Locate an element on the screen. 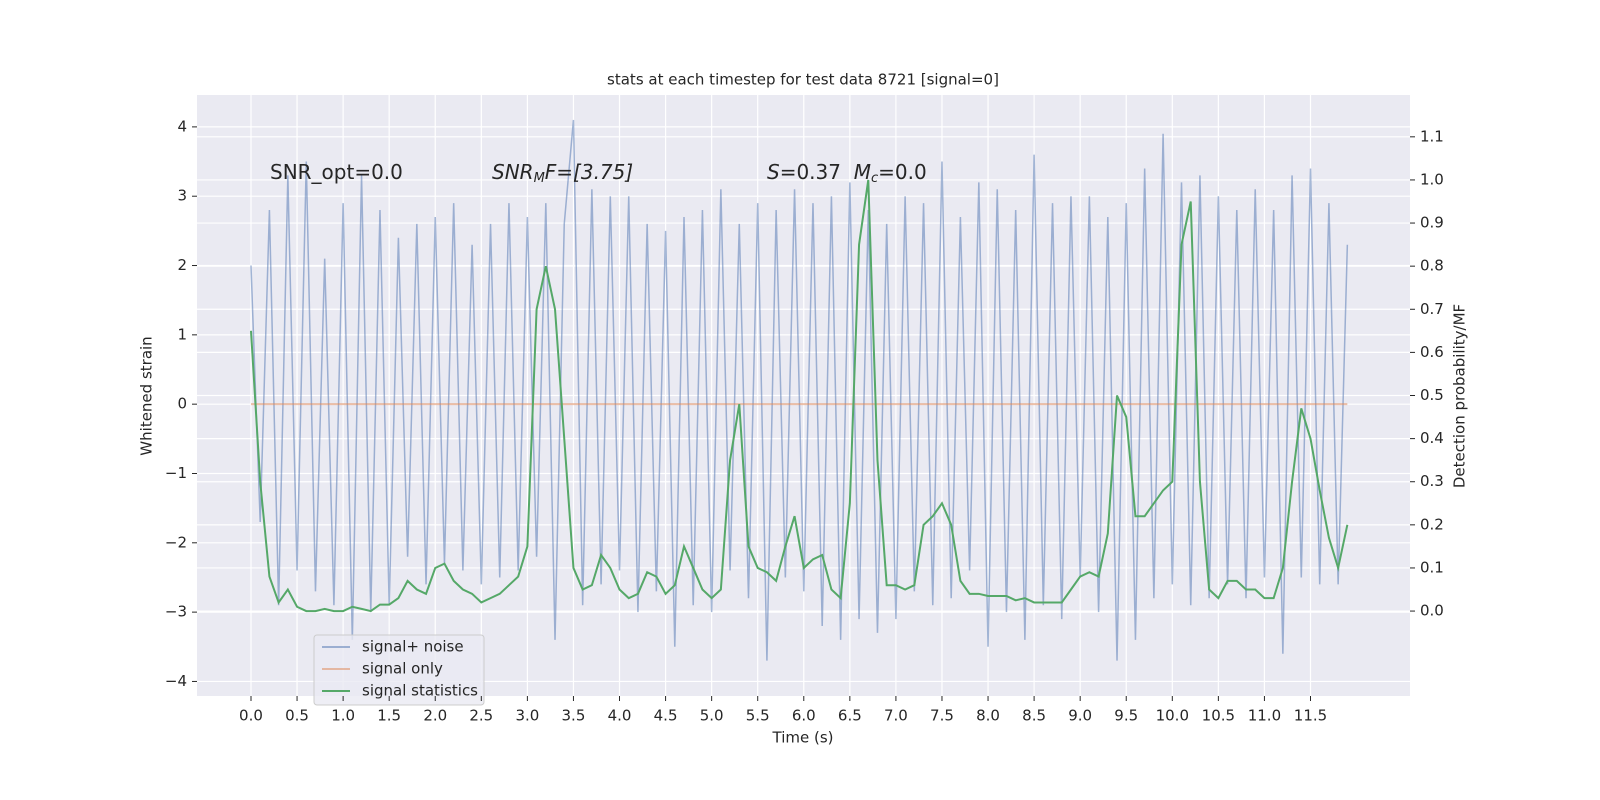 The image size is (1600, 800). x-tick-label: 6.5 is located at coordinates (850, 716).